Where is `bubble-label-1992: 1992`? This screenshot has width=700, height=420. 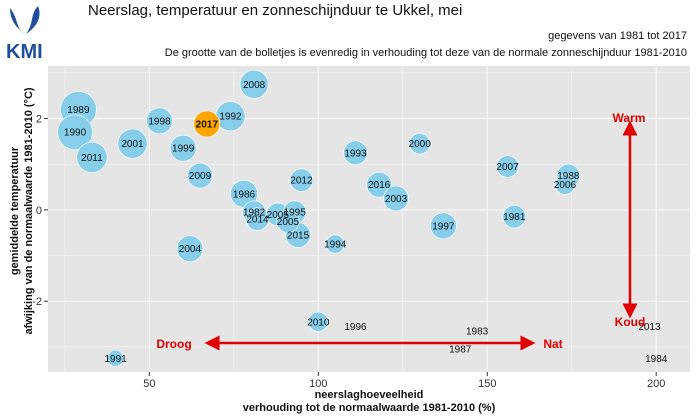
bubble-label-1992: 1992 is located at coordinates (230, 117).